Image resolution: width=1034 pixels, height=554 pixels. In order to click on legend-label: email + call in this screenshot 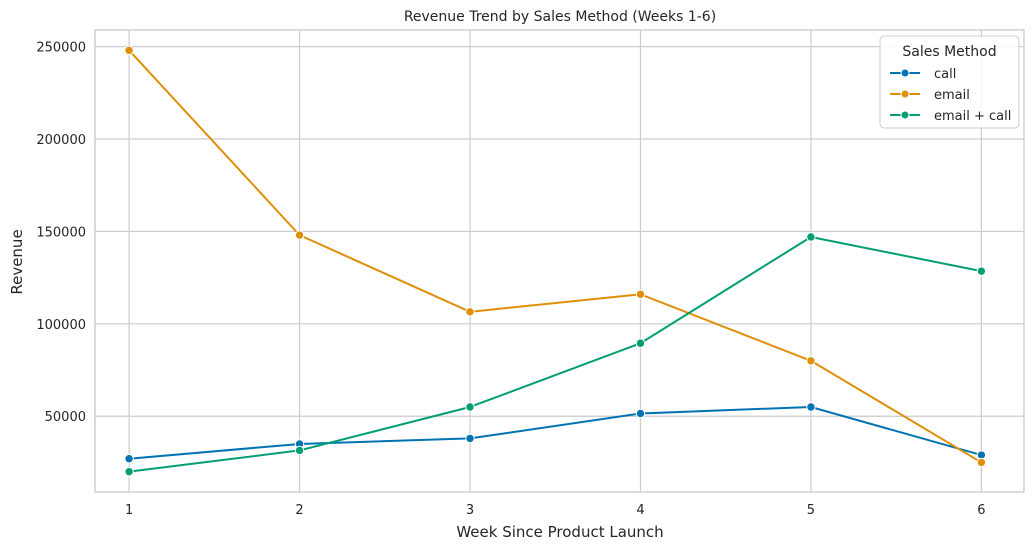, I will do `click(972, 116)`.